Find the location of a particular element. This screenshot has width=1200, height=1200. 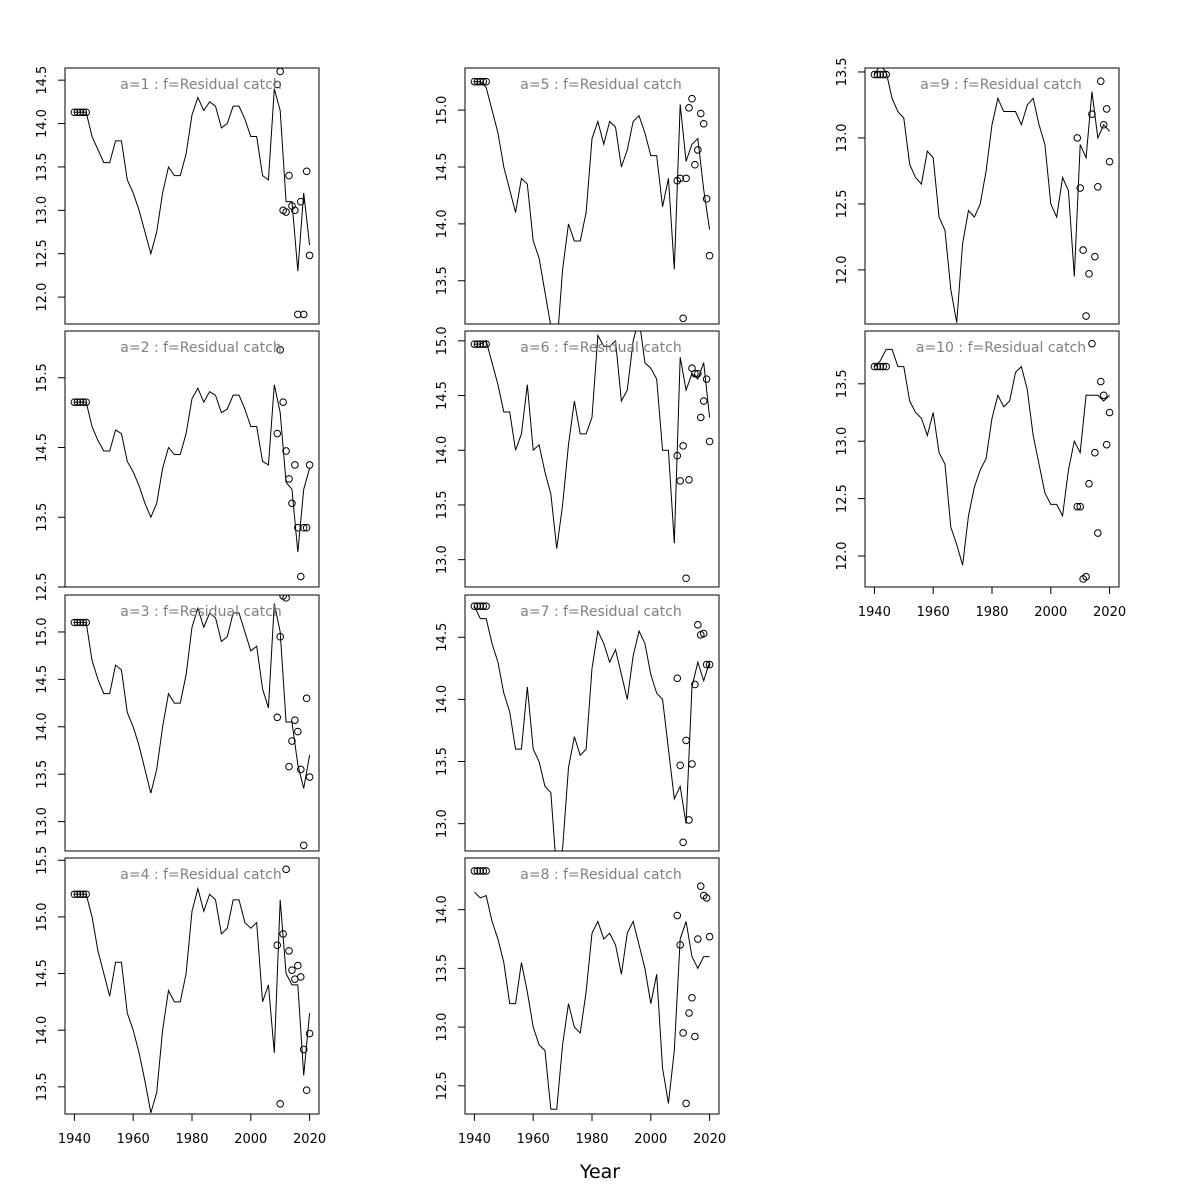

panel-title: a=6 : f=Residual catch is located at coordinates (600, 348).